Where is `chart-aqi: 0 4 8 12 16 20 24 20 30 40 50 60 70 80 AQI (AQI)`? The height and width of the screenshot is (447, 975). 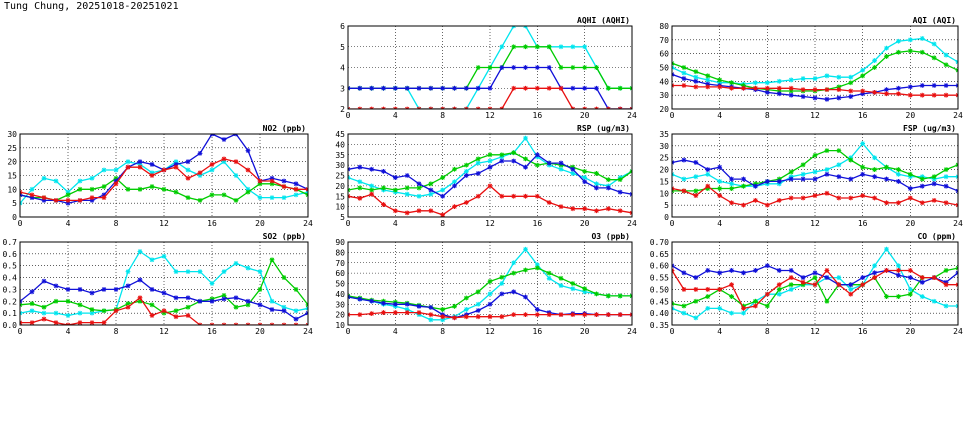 chart-aqi: 0 4 8 12 16 20 24 20 30 40 50 60 70 80 AQI (AQI) is located at coordinates (811, 68).